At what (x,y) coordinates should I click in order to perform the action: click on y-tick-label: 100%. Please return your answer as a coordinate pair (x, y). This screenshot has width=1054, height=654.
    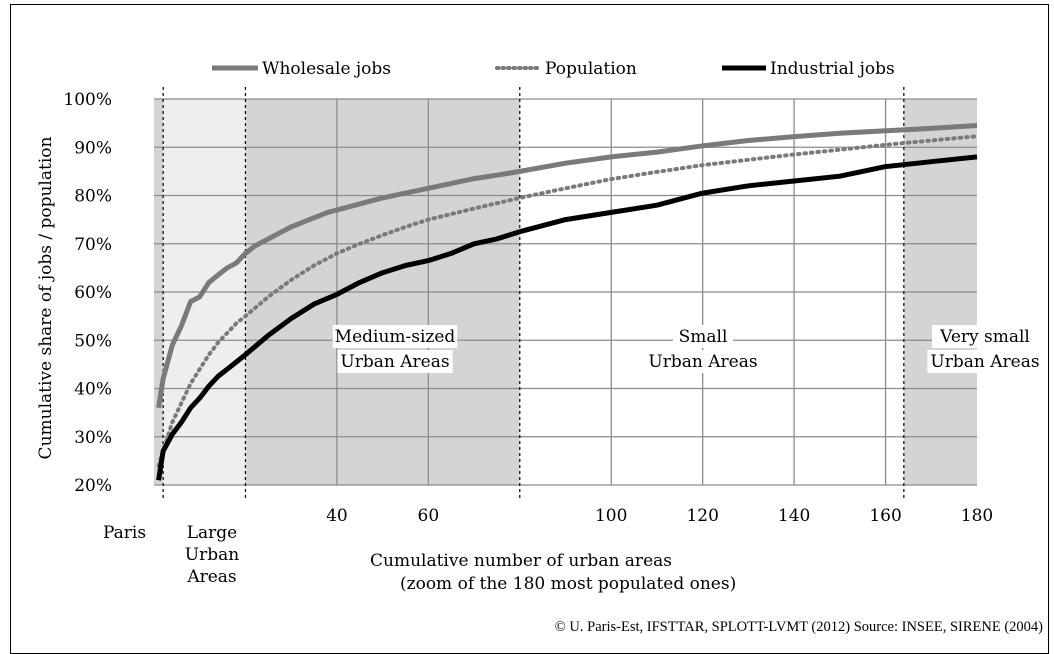
    Looking at the image, I should click on (87, 100).